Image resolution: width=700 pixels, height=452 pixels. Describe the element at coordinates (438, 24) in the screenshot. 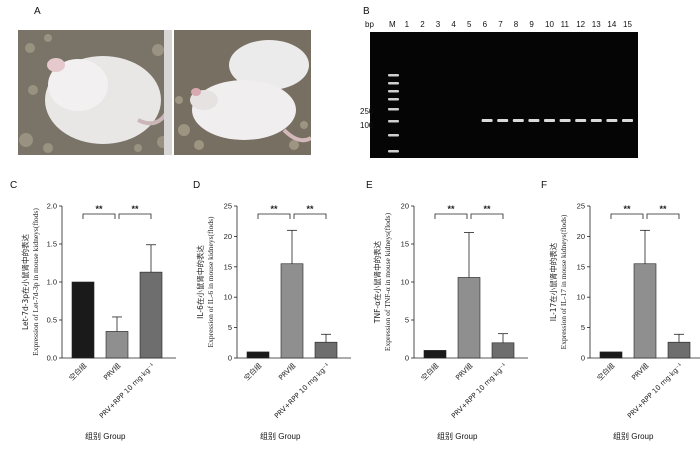

I see `gel-lane-label: 3` at that location.